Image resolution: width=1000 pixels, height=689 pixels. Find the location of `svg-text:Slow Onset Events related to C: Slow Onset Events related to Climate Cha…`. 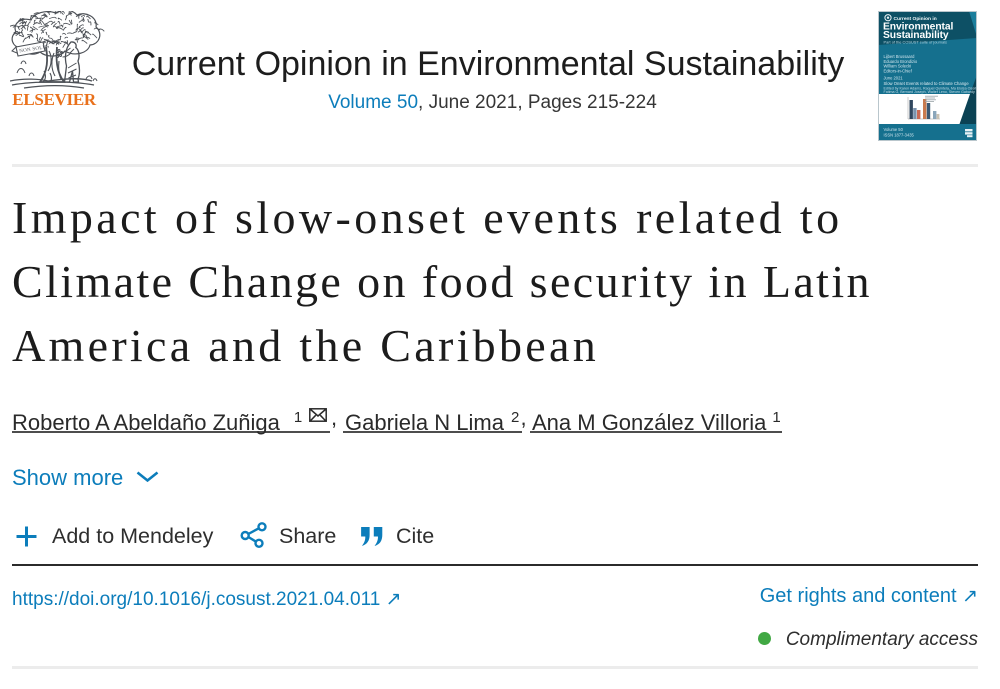

svg-text:Slow Onset Events related to C: Slow Onset Events related to Climate Cha… is located at coordinates (927, 83).